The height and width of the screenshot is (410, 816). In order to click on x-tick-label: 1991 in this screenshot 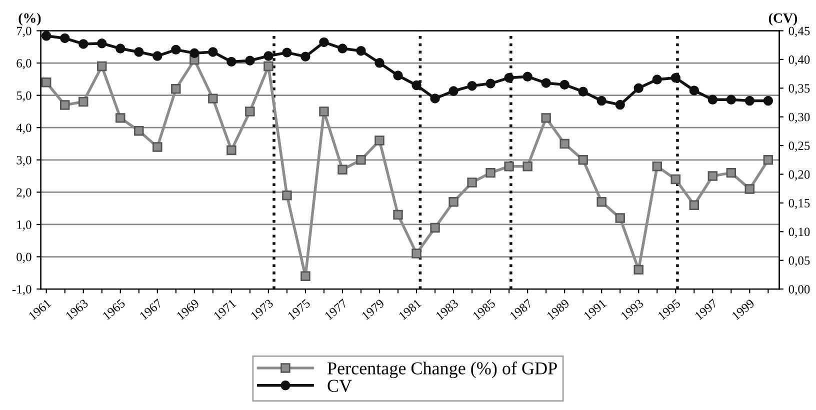, I will do `click(595, 309)`.